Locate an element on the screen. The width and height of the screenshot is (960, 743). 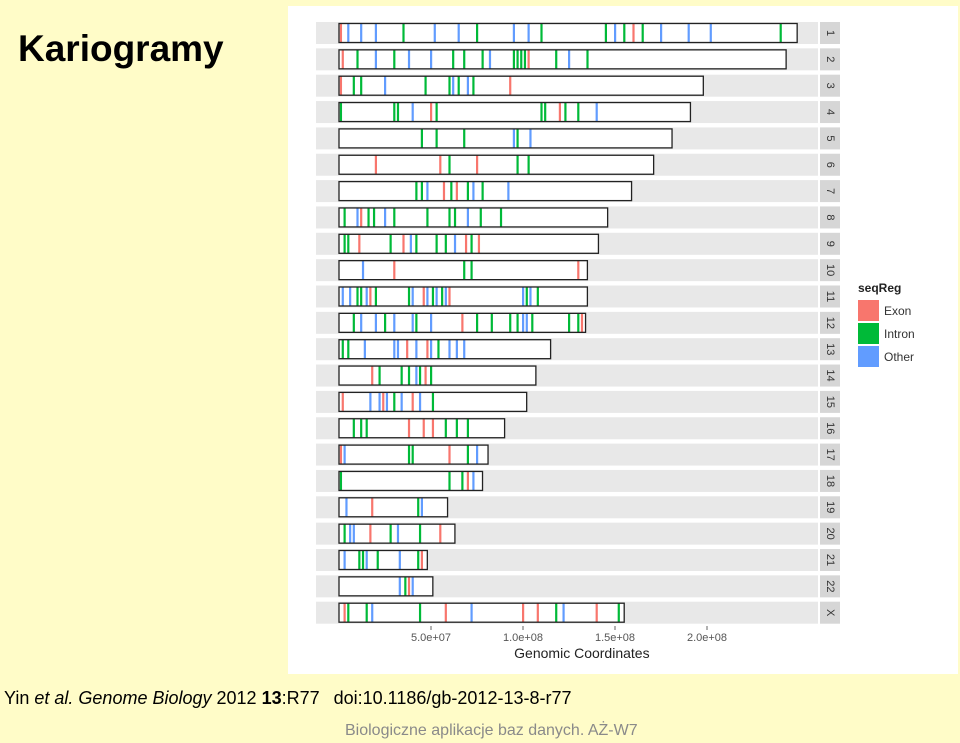
chromosome-X is located at coordinates (482, 613).